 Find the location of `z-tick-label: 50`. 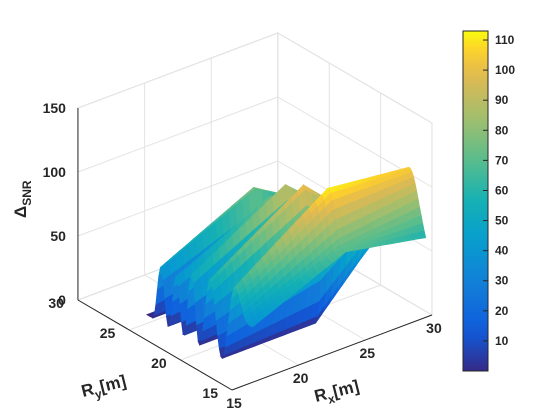

z-tick-label: 50 is located at coordinates (58, 236).